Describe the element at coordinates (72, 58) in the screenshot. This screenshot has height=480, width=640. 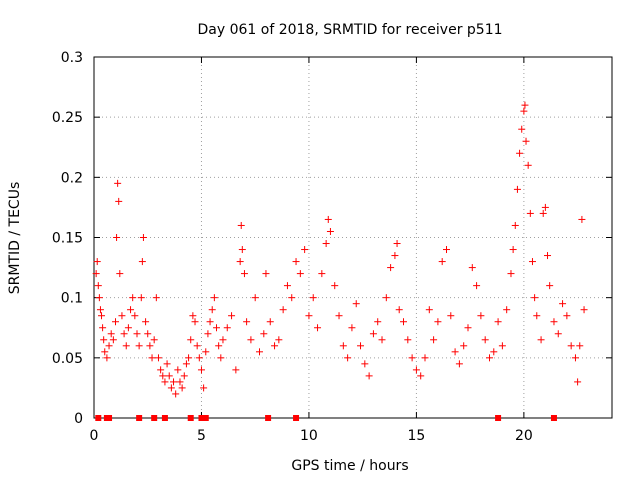
I see `y-tick-label: 0.3` at that location.